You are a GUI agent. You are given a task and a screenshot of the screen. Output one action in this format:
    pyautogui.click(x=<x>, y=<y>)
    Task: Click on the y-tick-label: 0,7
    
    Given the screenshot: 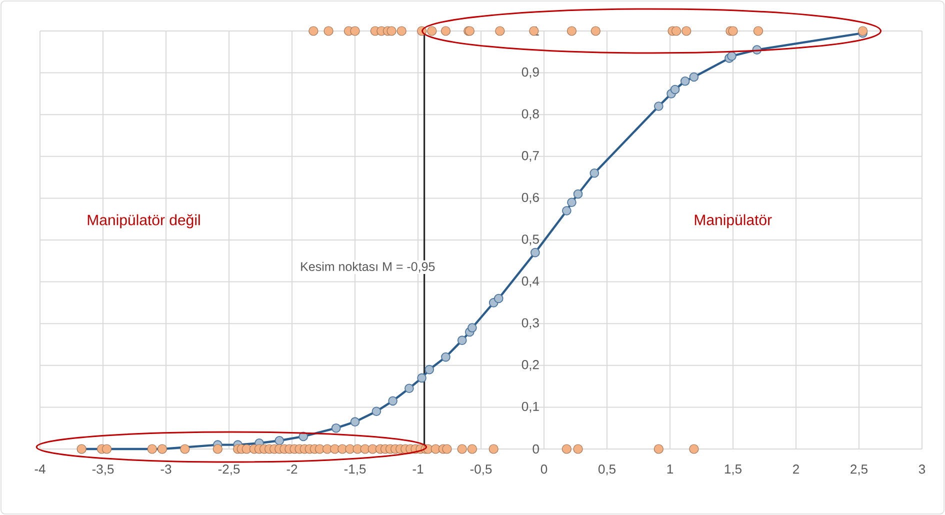 What is the action you would take?
    pyautogui.click(x=530, y=156)
    